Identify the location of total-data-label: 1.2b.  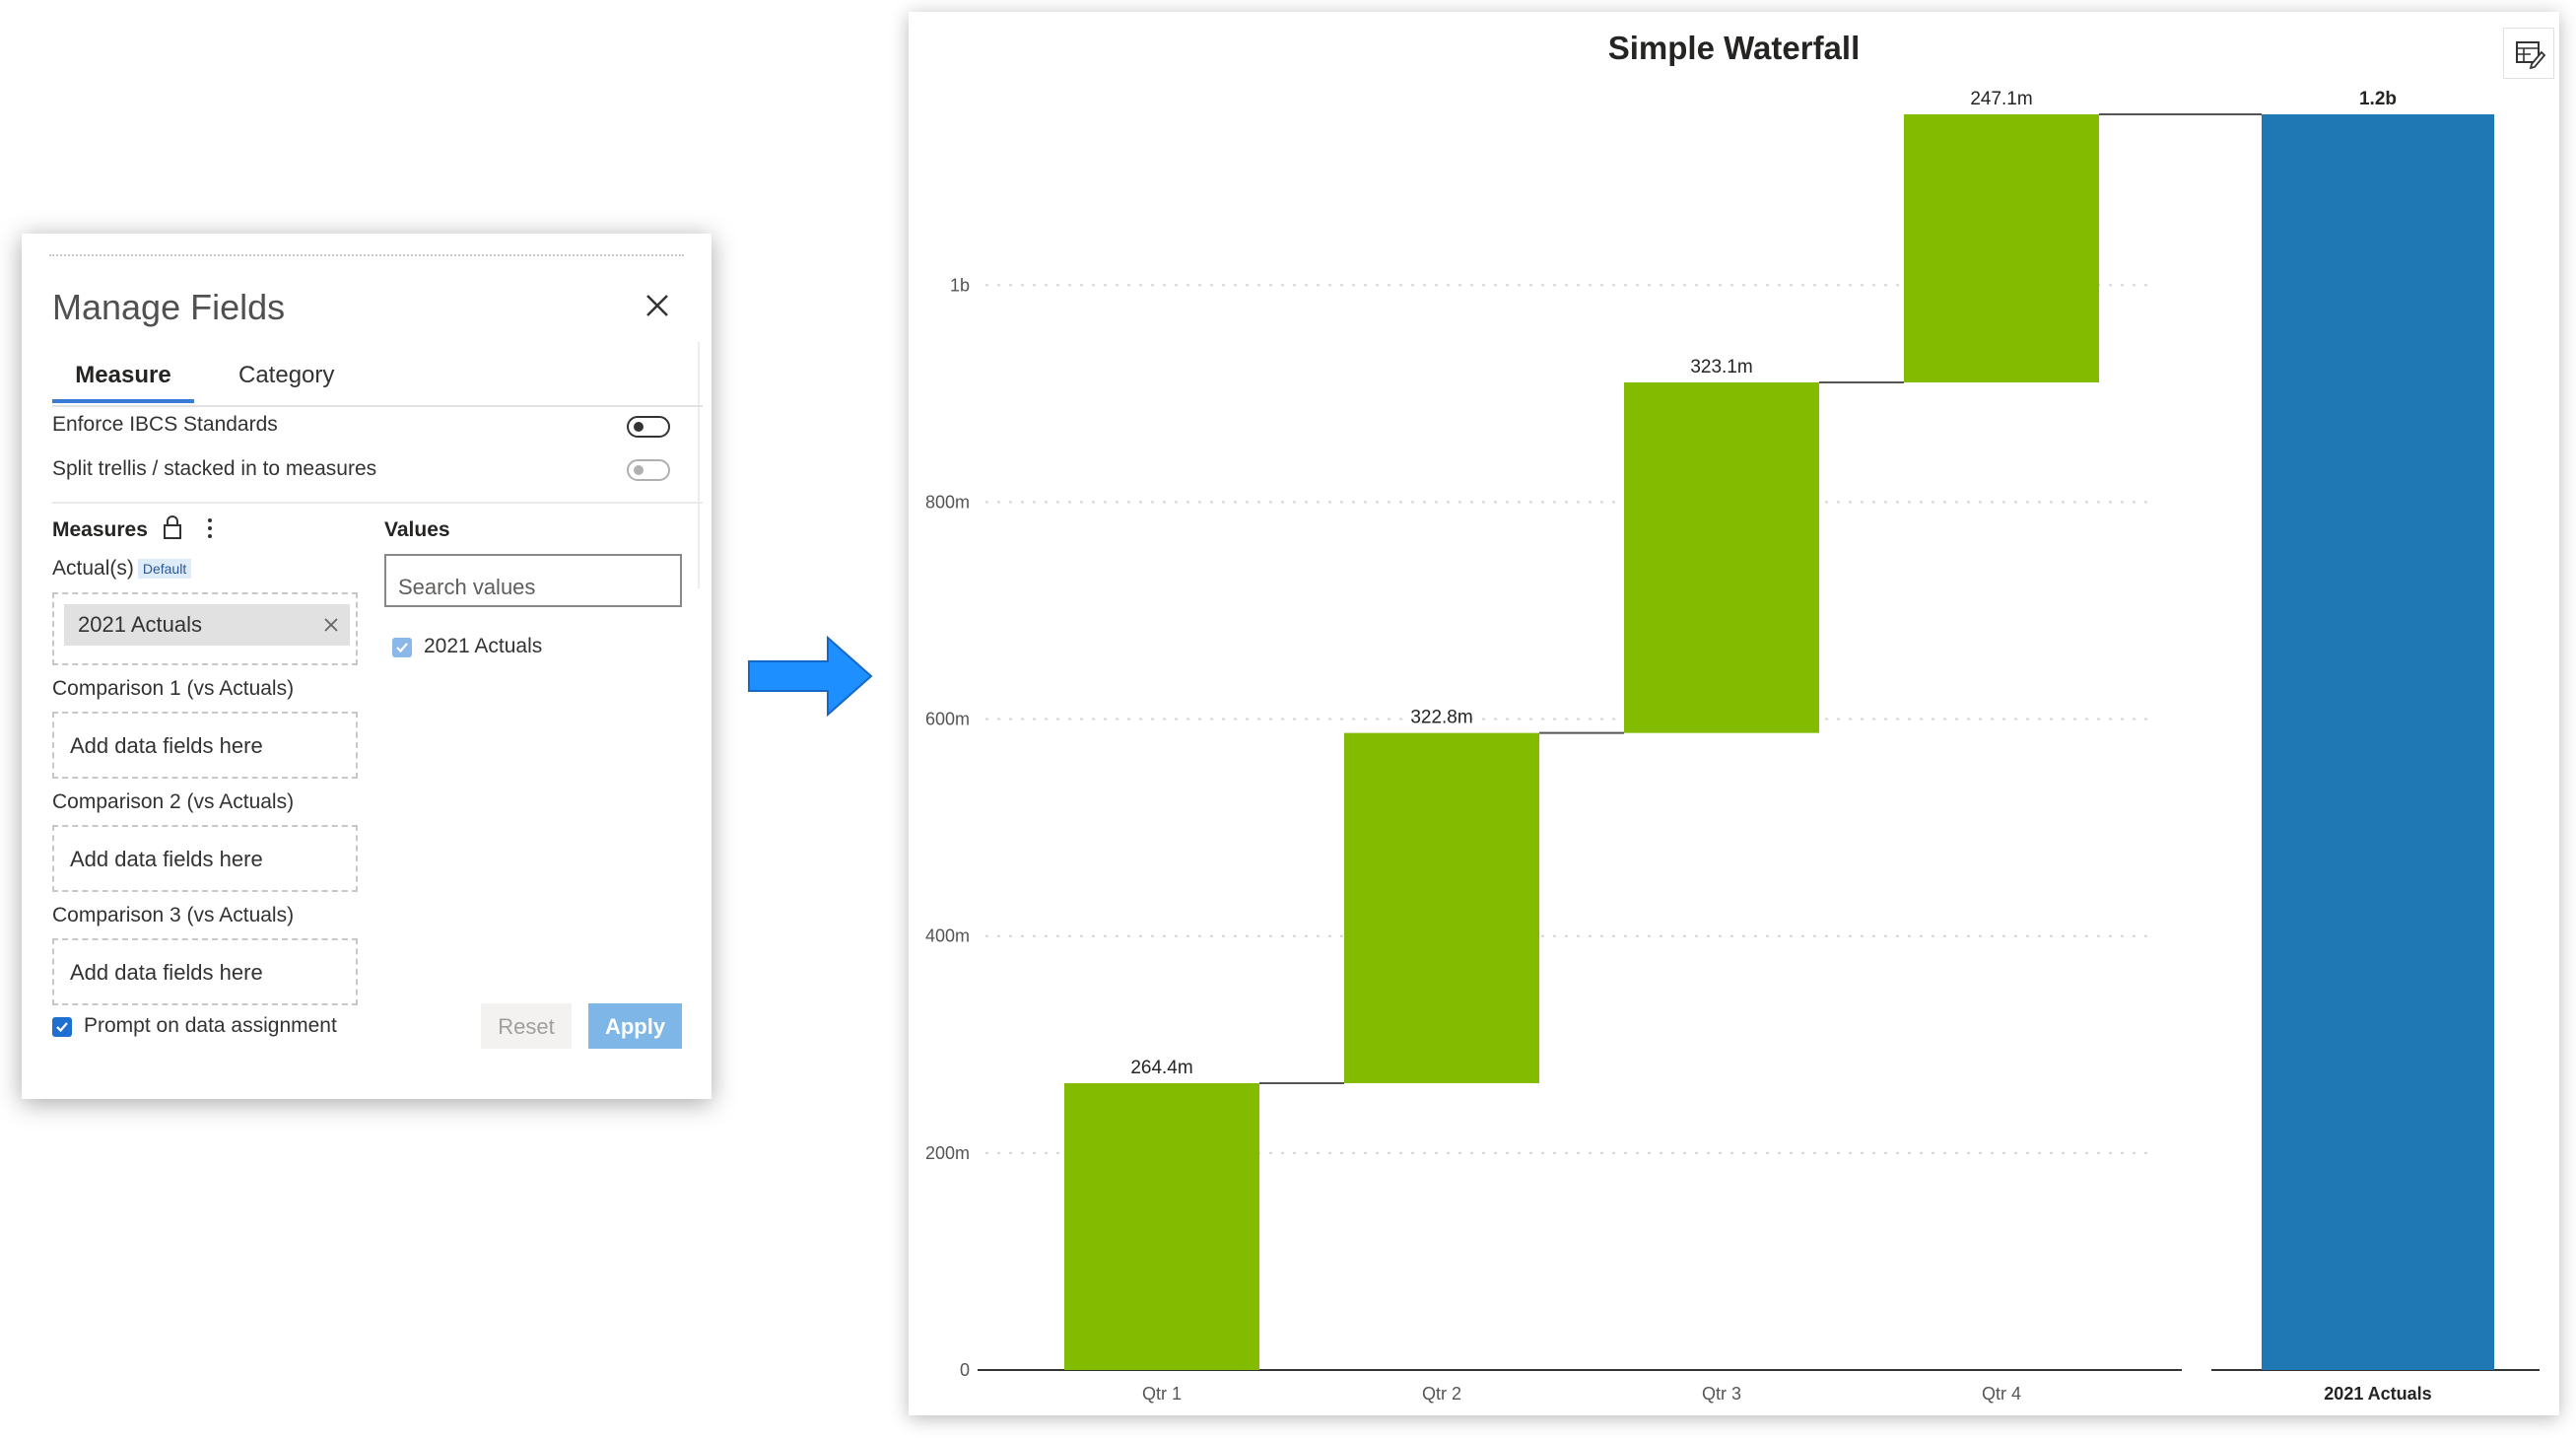
(2378, 99).